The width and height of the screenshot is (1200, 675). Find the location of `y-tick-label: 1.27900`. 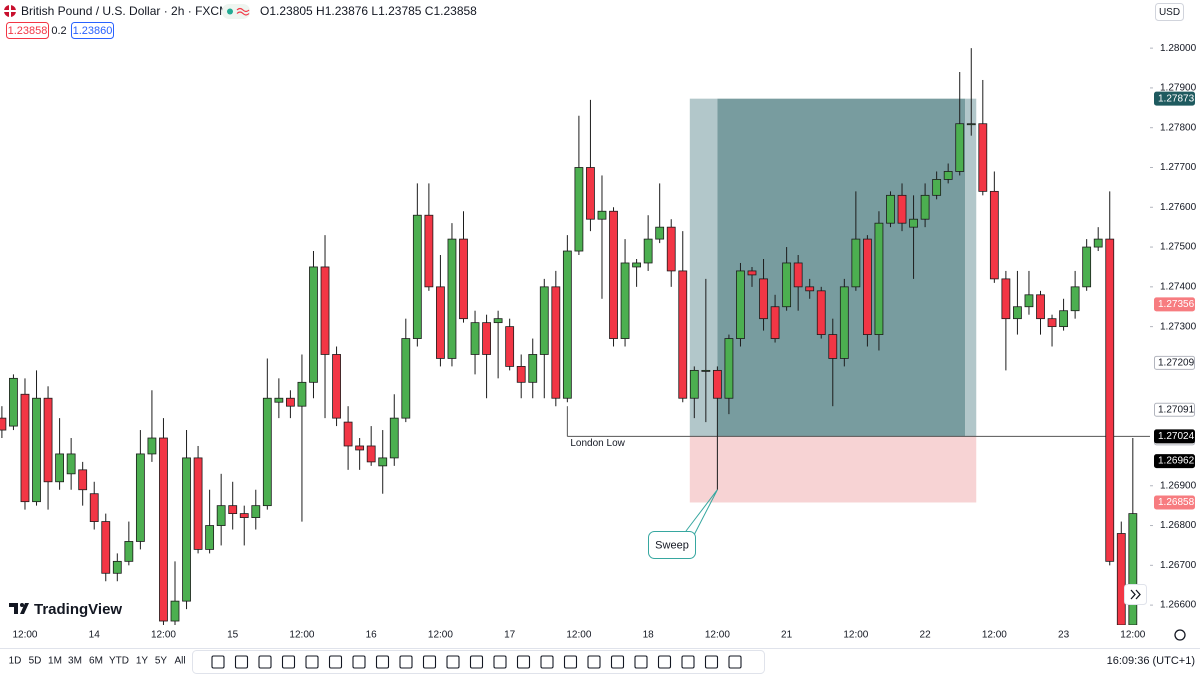

y-tick-label: 1.27900 is located at coordinates (1178, 88).